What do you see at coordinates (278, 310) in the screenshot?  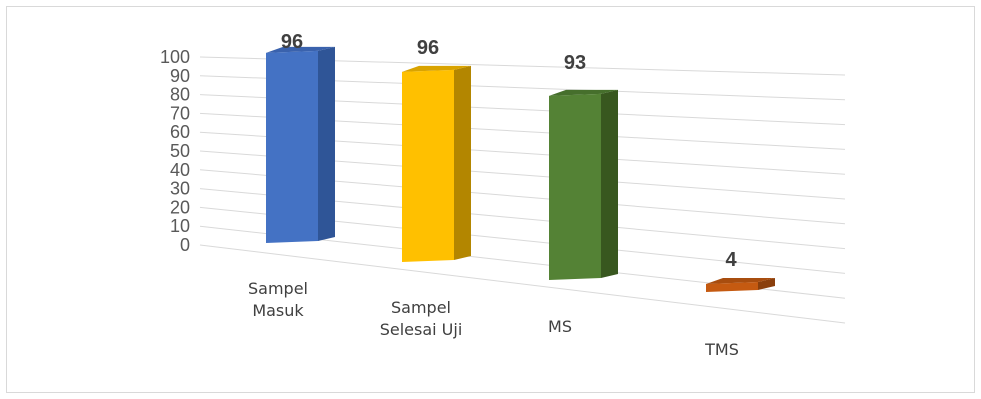 I see `category-label-line: Masuk` at bounding box center [278, 310].